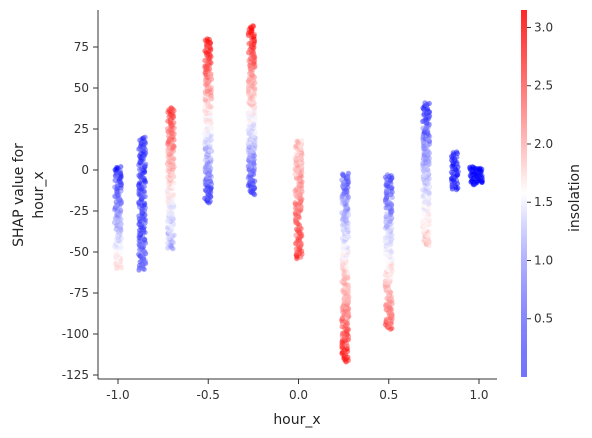 This screenshot has width=592, height=438. What do you see at coordinates (81, 88) in the screenshot?
I see `y-tick-label: 50` at bounding box center [81, 88].